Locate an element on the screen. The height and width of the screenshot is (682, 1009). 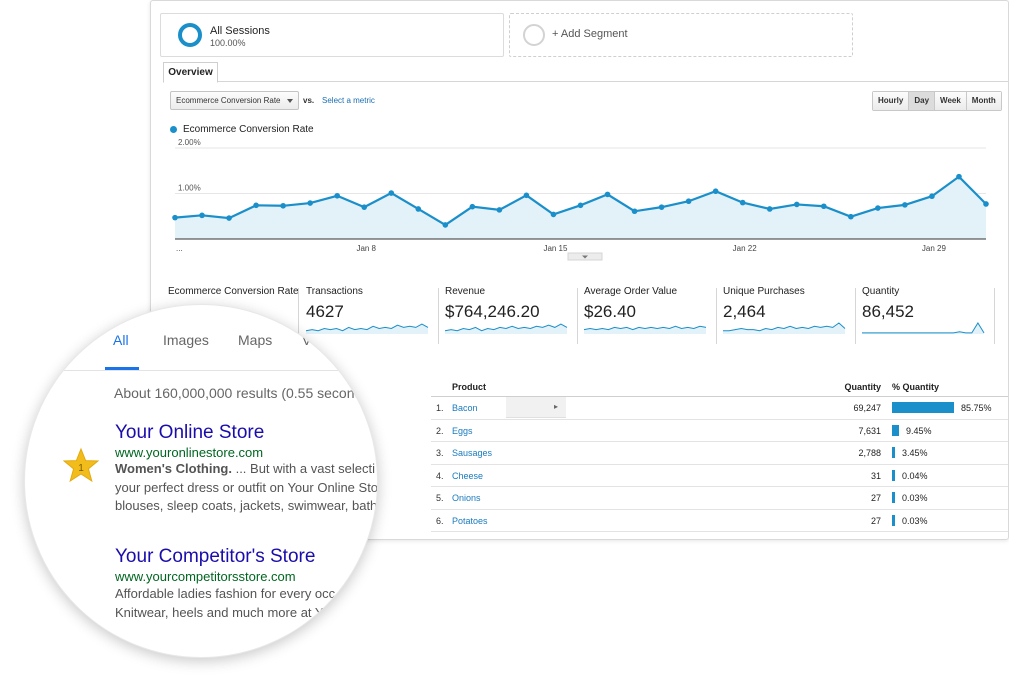
search-tab-all: All is located at coordinates (121, 340).